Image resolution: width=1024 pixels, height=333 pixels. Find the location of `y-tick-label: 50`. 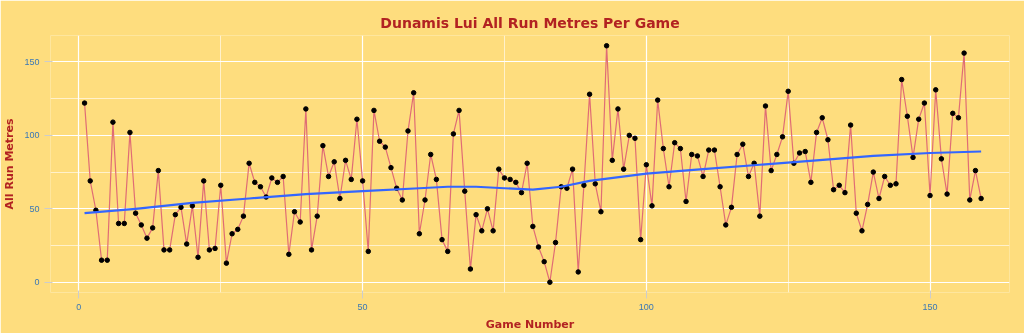

y-tick-label: 50 is located at coordinates (34, 208).